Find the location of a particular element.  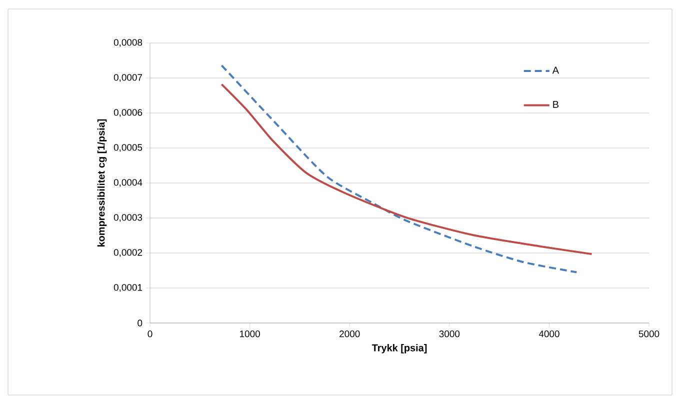

y-tick-label: 0,0001 is located at coordinates (128, 288).